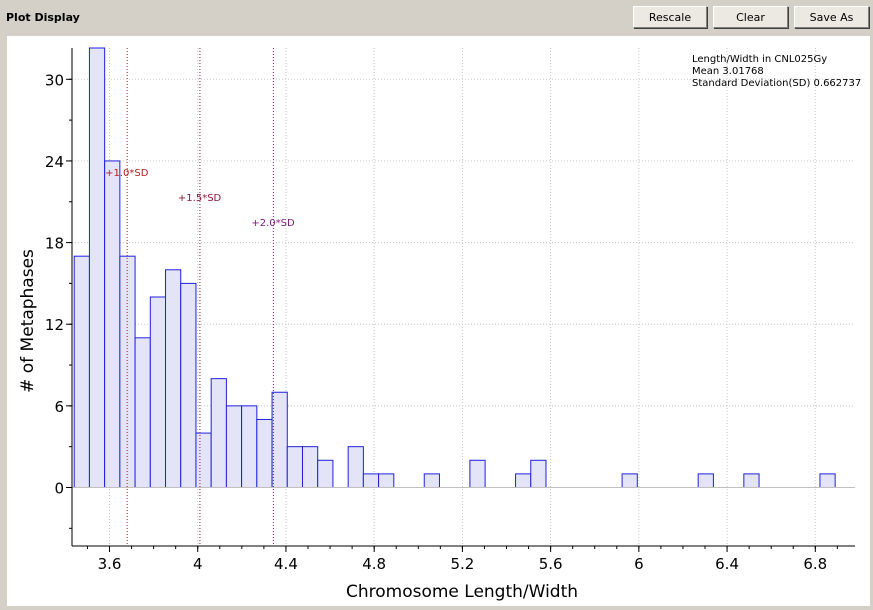 This screenshot has height=610, width=873. I want to click on y-tick-label: 30, so click(54, 80).